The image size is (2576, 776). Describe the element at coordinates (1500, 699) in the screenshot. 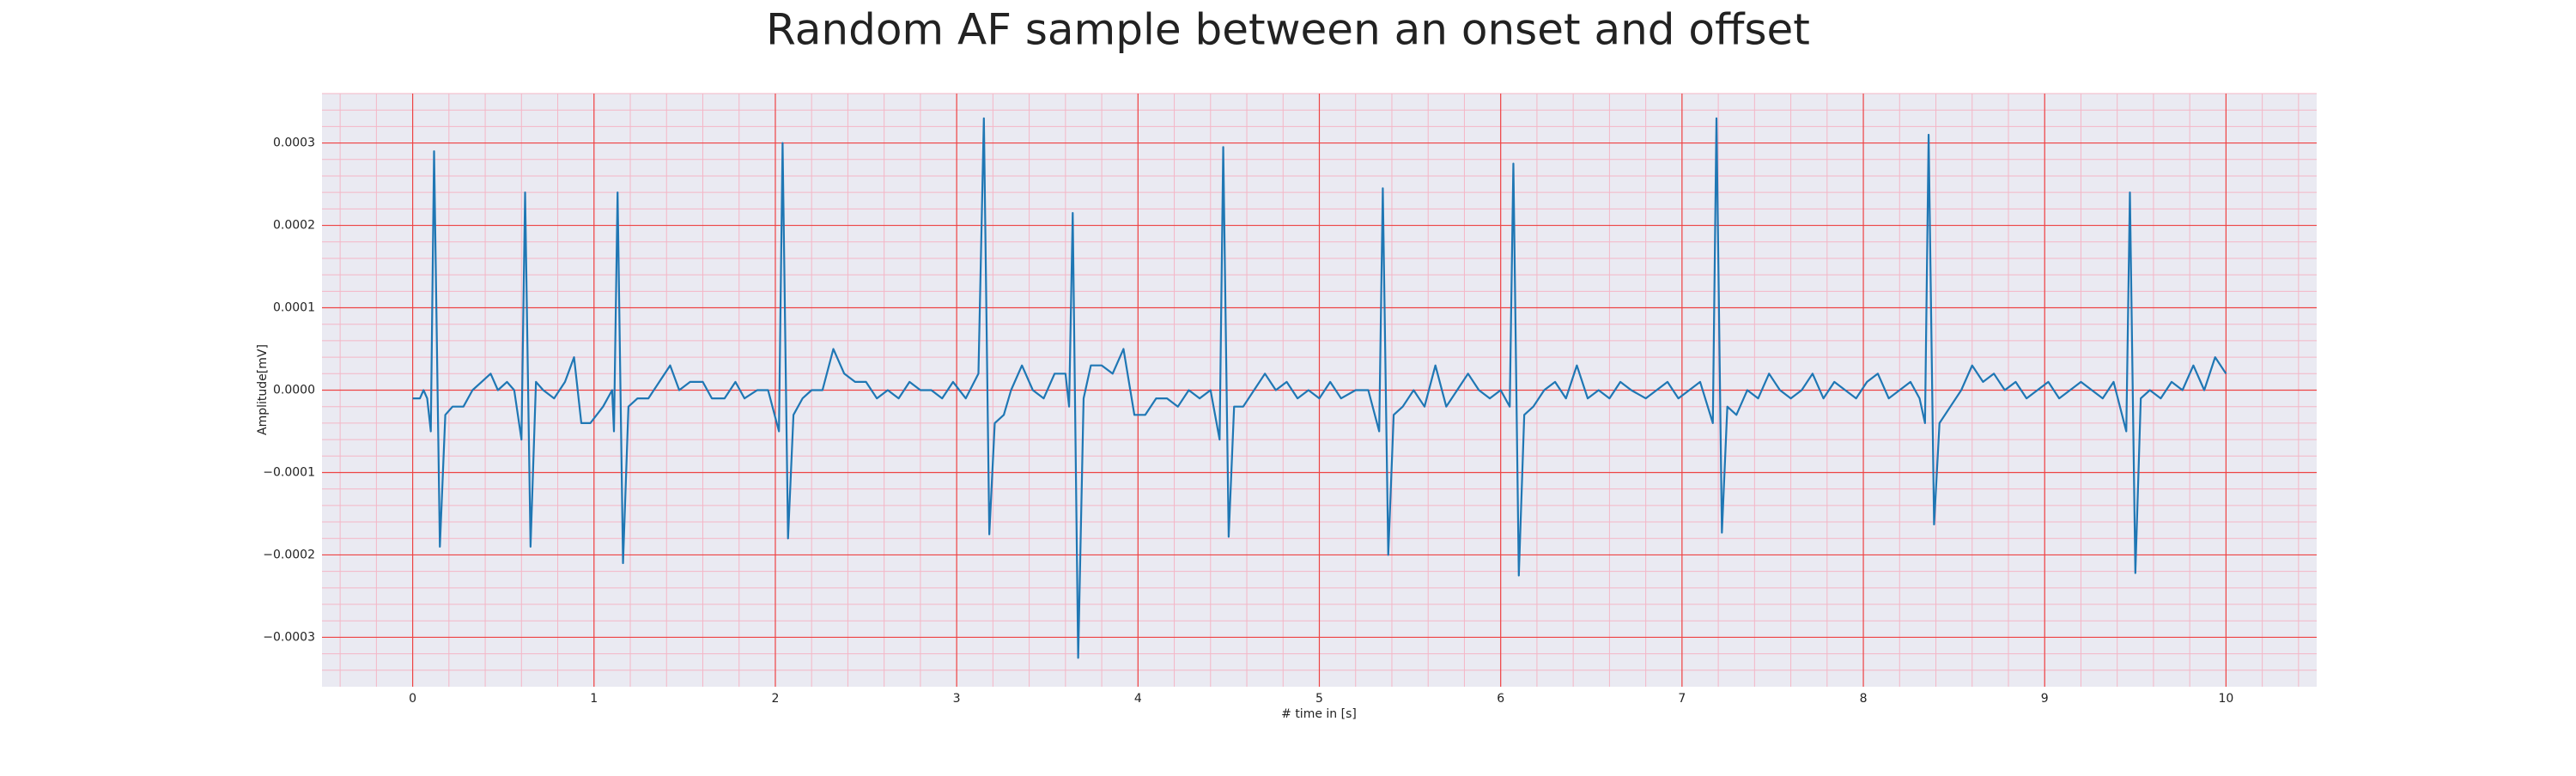

I see `x-tick-label: 6` at that location.